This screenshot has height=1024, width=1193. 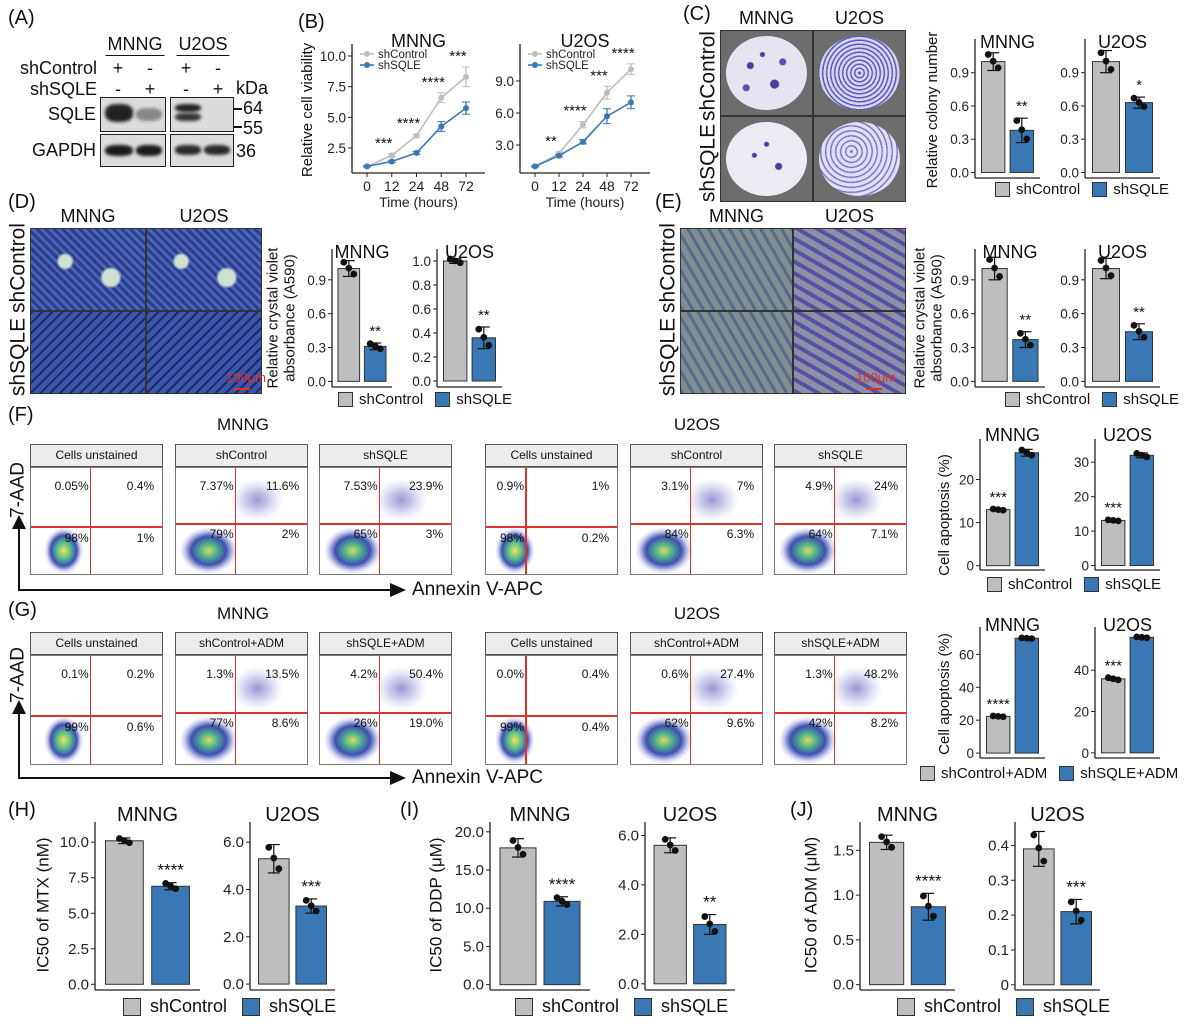 What do you see at coordinates (349, 319) in the screenshot?
I see `chart-d-mnng: 0.0 0.3 0.6 0.9 **` at bounding box center [349, 319].